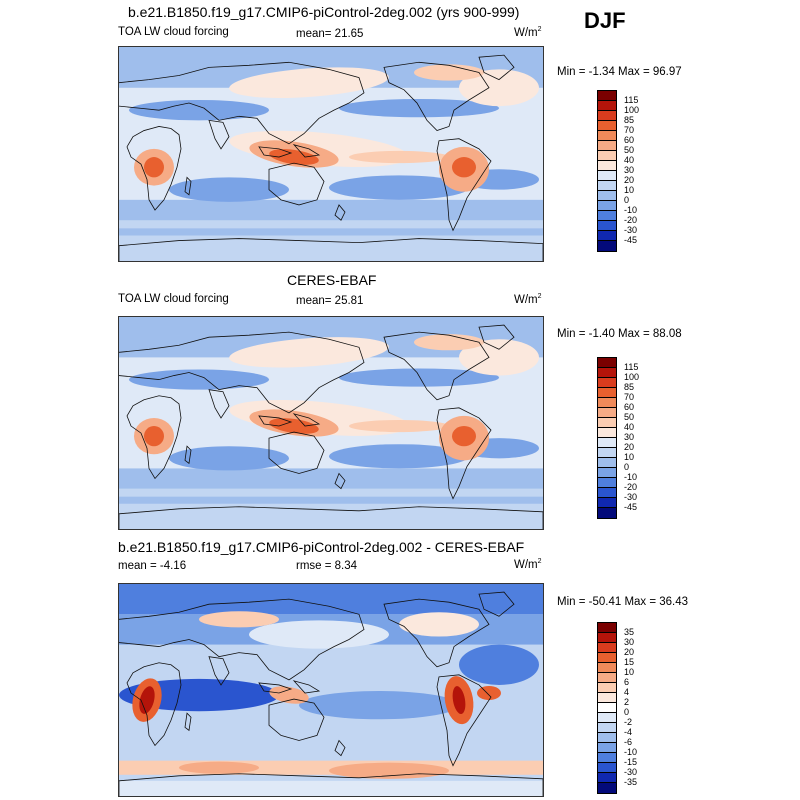 The height and width of the screenshot is (800, 800). Describe the element at coordinates (332, 280) in the screenshot. I see `panel2-title: CERES-EBAF` at that location.